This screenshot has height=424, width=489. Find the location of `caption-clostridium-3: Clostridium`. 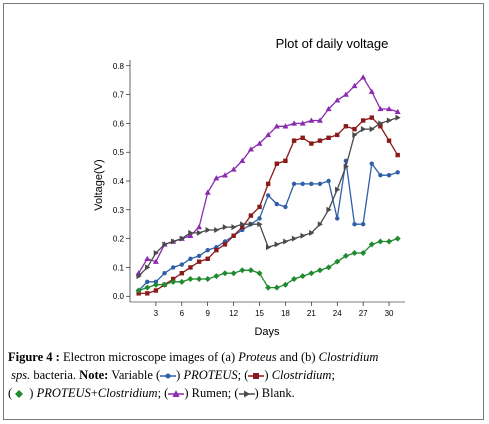

caption-clostridium-3: Clostridium is located at coordinates (127, 393).